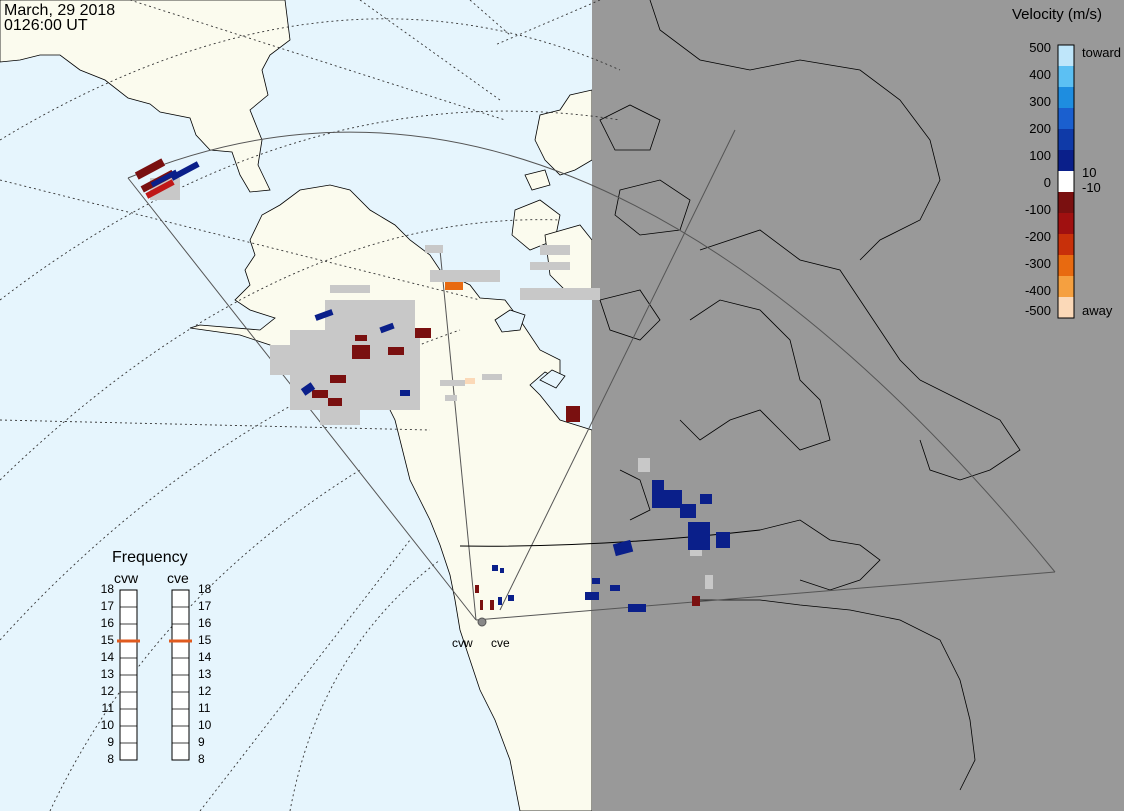 Image resolution: width=1124 pixels, height=811 pixels. What do you see at coordinates (60, 10) in the screenshot?
I see `plot-date: March, 29 2018` at bounding box center [60, 10].